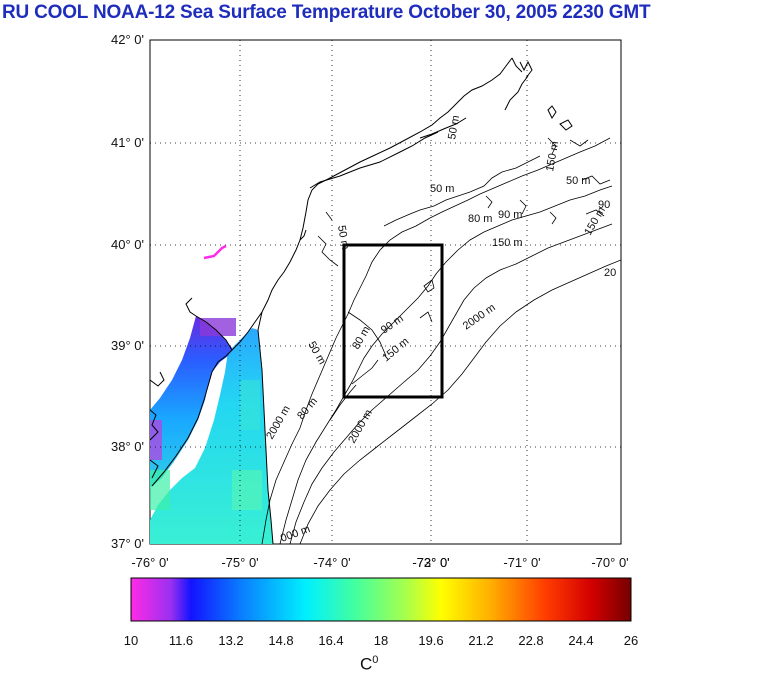 The width and height of the screenshot is (769, 680). I want to click on unit-text: C, so click(366, 664).